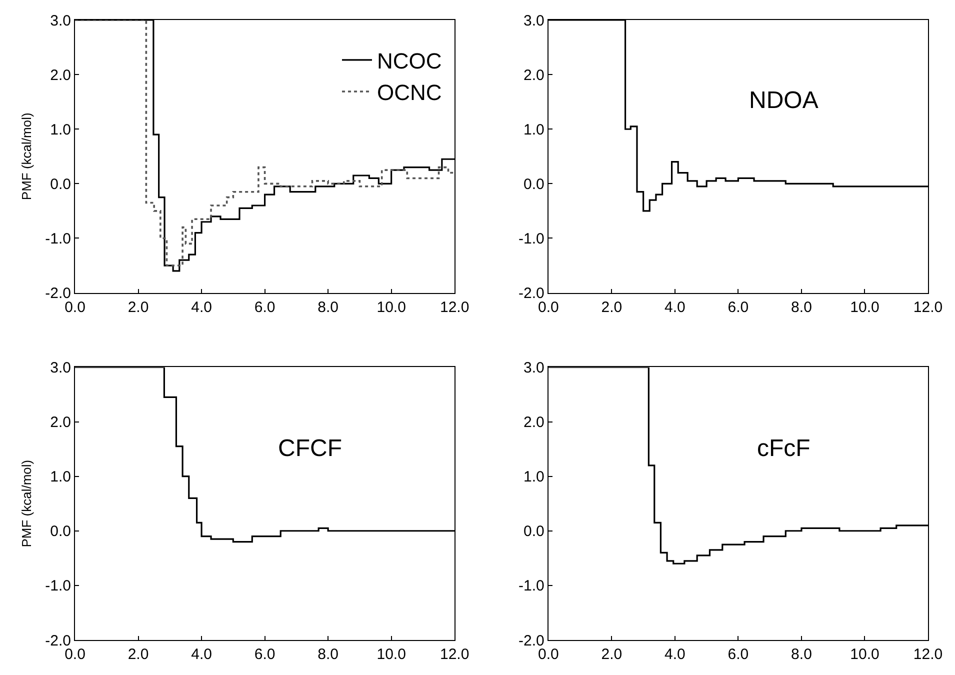  What do you see at coordinates (310, 448) in the screenshot?
I see `annotation: CFCF` at bounding box center [310, 448].